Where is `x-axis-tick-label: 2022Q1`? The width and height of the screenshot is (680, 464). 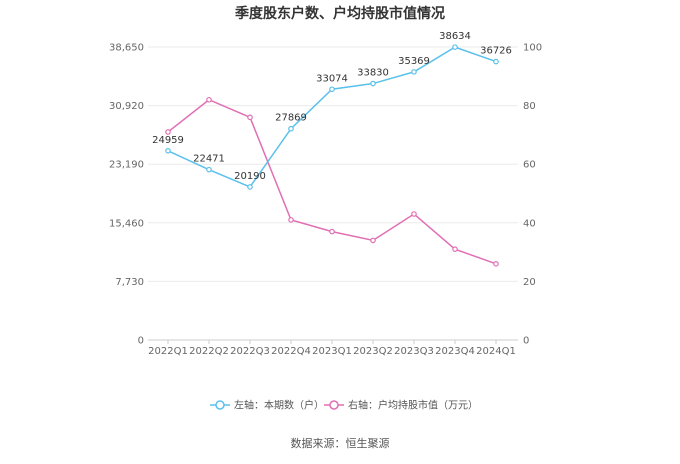 x-axis-tick-label: 2022Q1 is located at coordinates (168, 351).